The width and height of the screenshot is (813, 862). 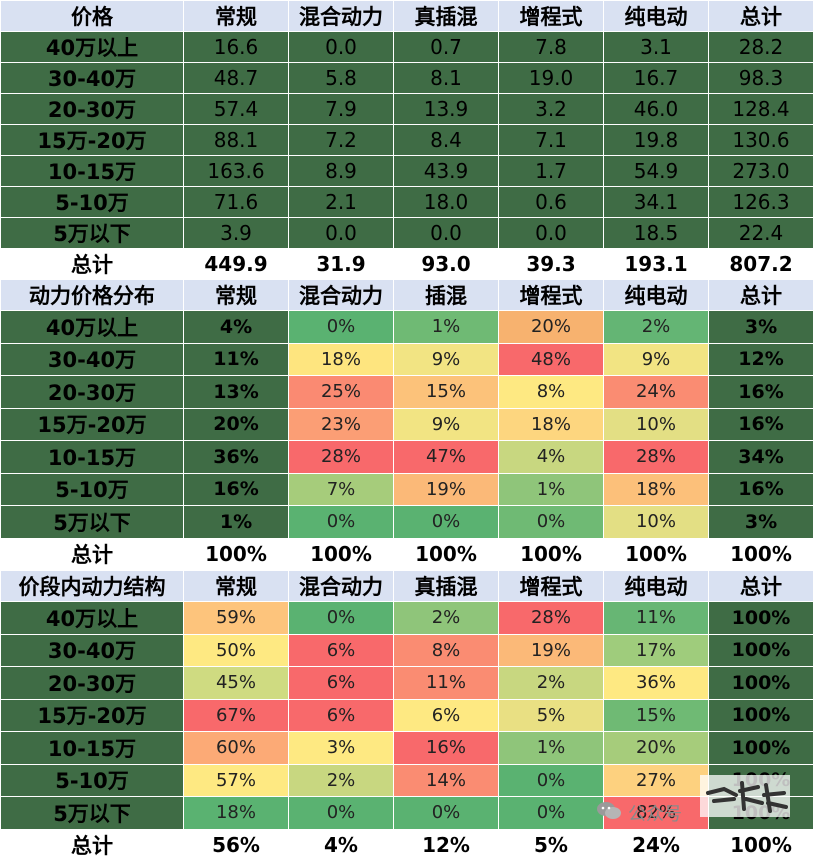 I want to click on data-cell: 54.9, so click(x=656, y=171).